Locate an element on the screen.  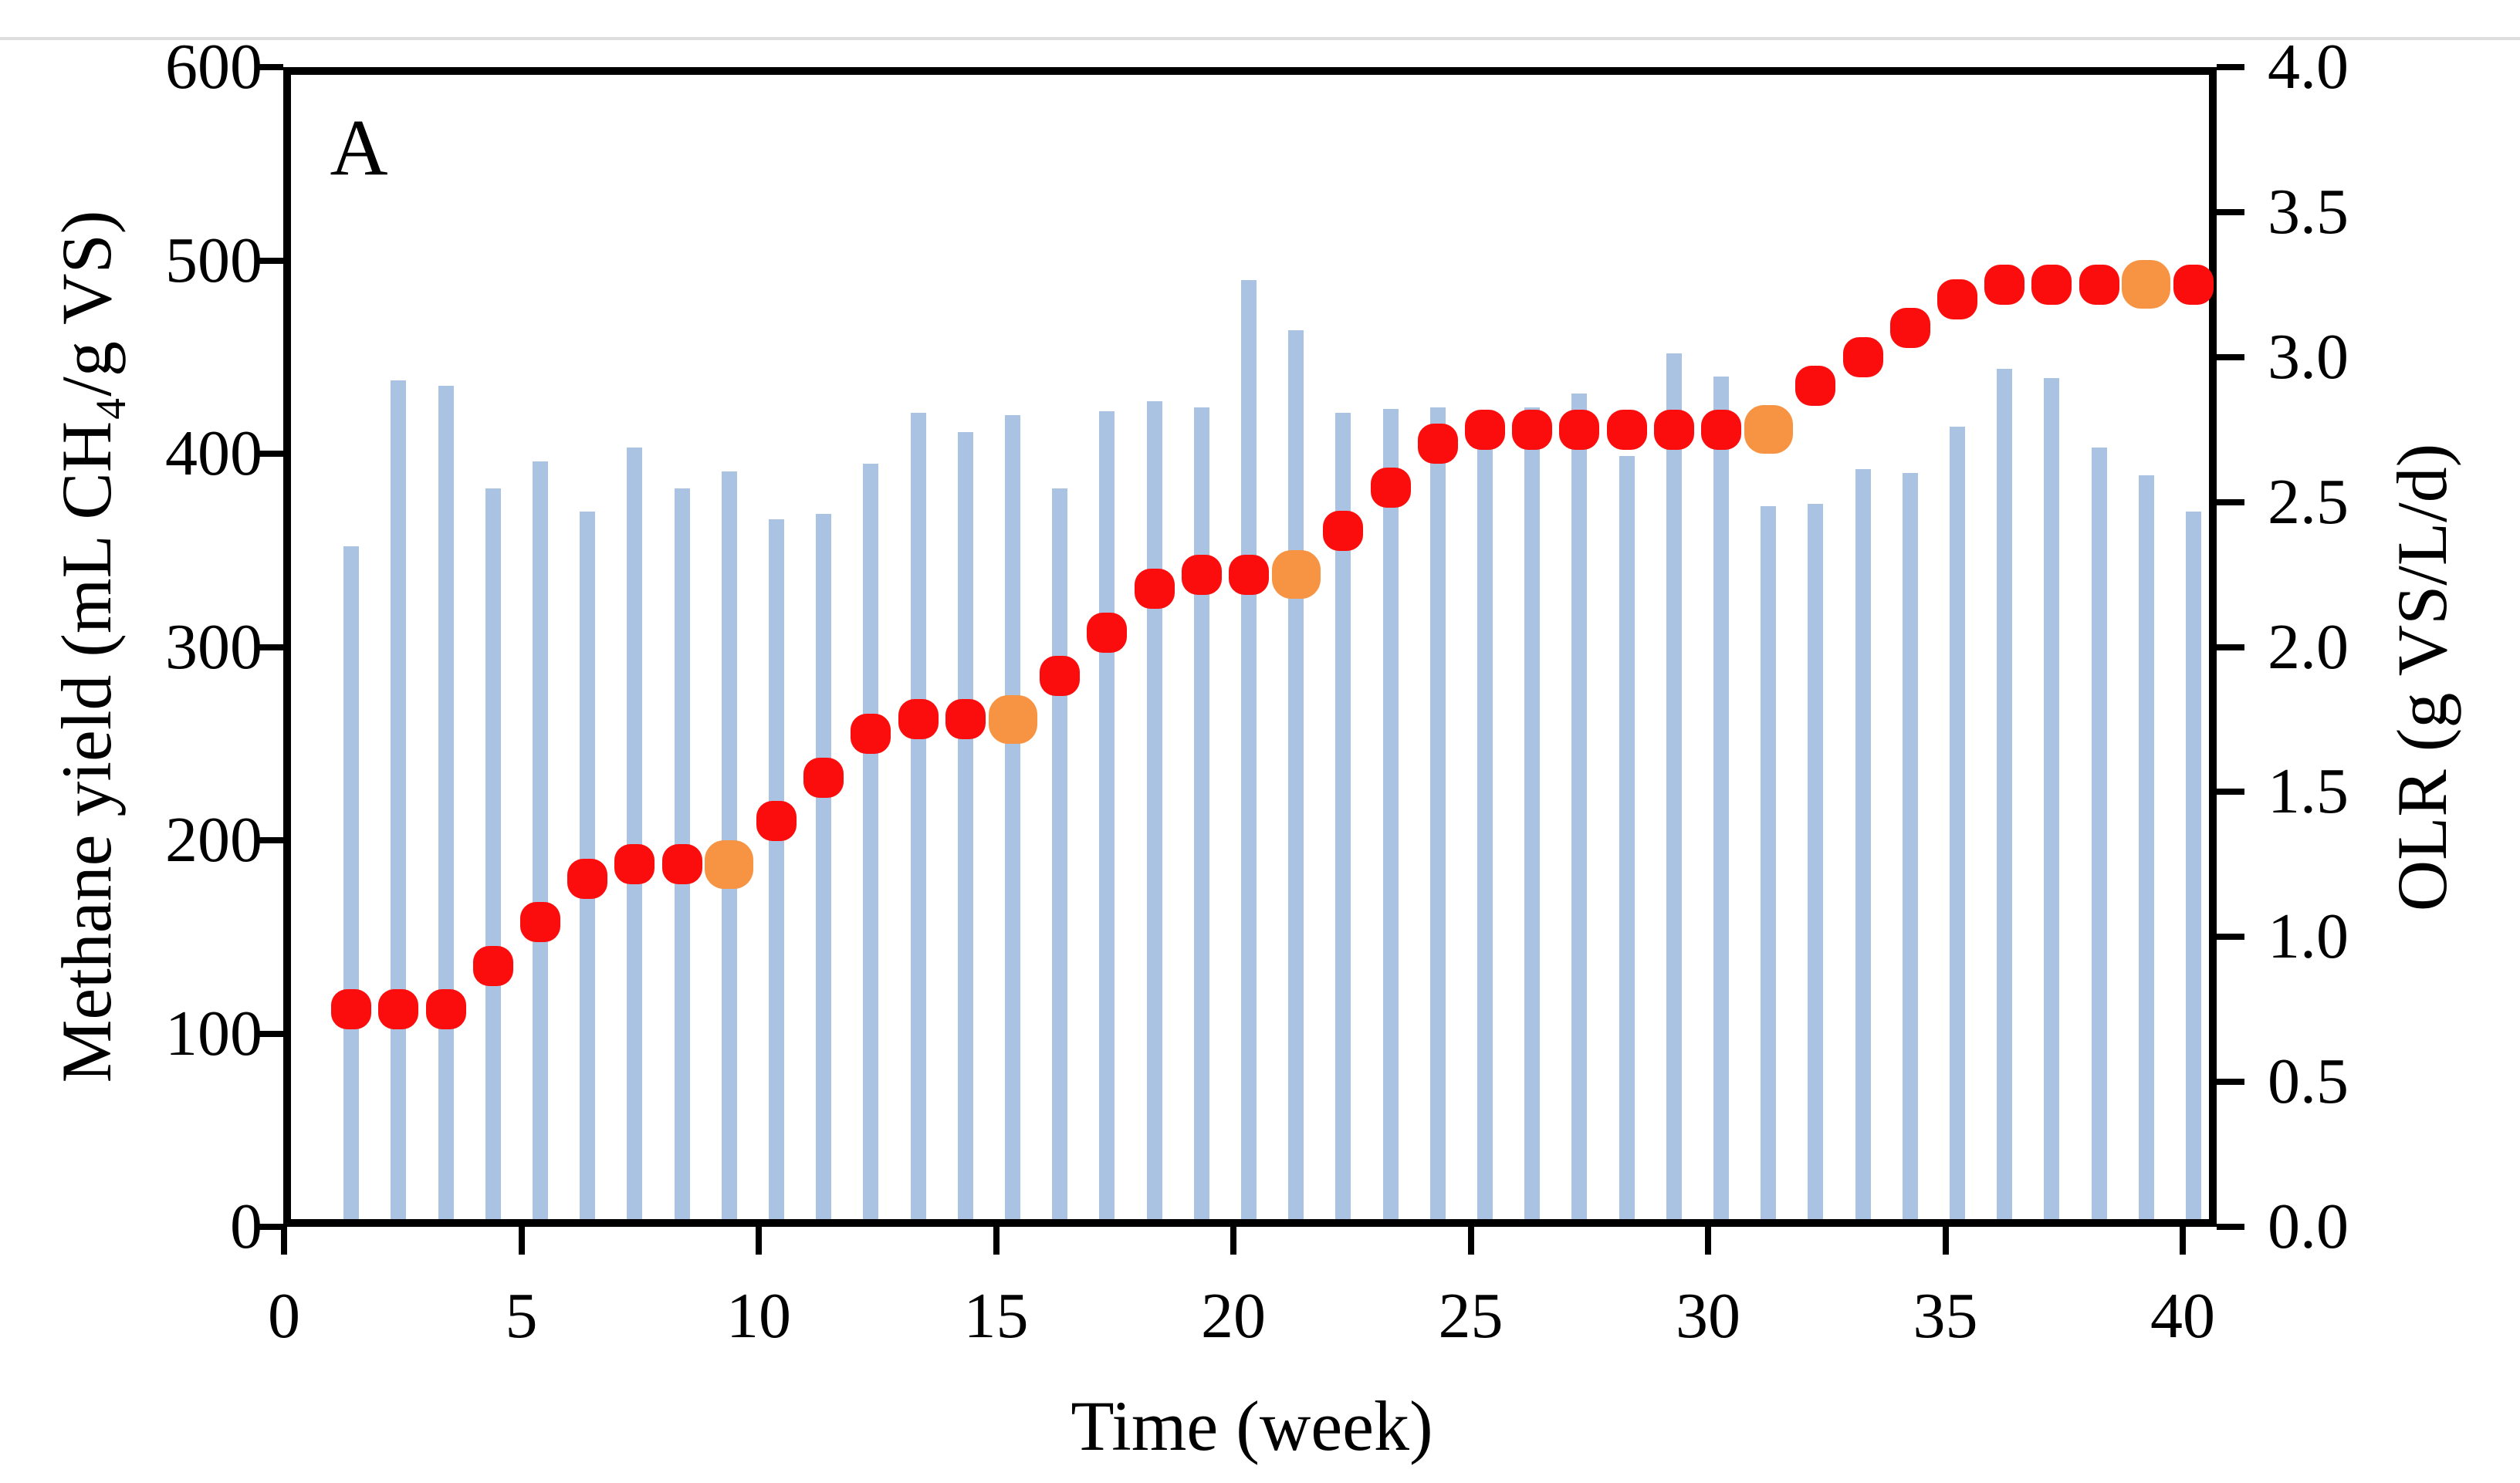
left-axis-tick-label-300: 300 is located at coordinates (213, 646).